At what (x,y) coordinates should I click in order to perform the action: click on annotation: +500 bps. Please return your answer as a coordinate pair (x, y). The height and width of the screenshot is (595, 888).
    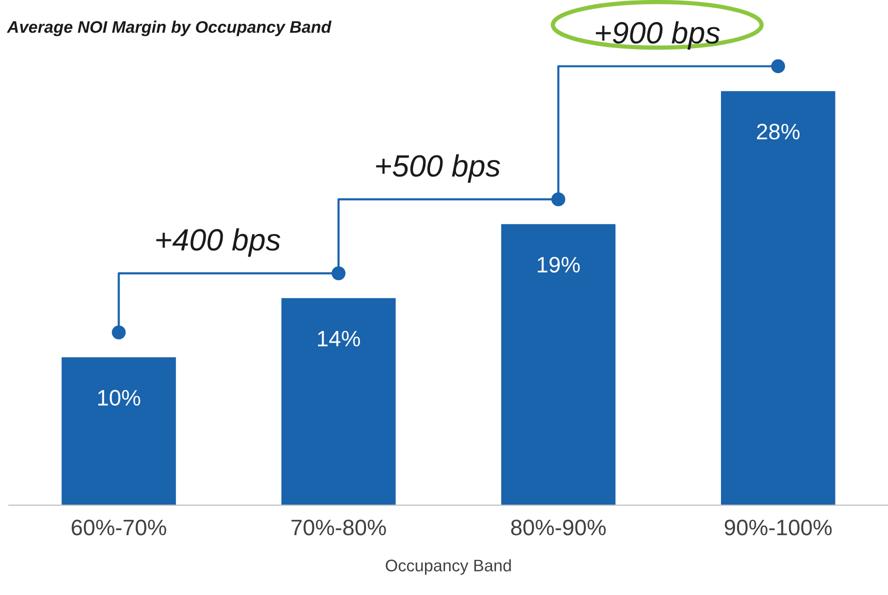
    Looking at the image, I should click on (438, 168).